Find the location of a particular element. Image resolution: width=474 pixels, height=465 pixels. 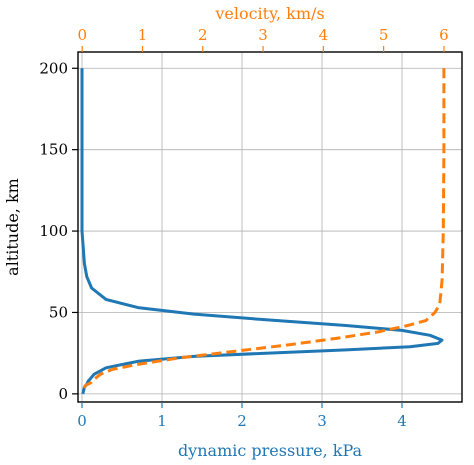

x-top-tick-label: 4 is located at coordinates (324, 35).